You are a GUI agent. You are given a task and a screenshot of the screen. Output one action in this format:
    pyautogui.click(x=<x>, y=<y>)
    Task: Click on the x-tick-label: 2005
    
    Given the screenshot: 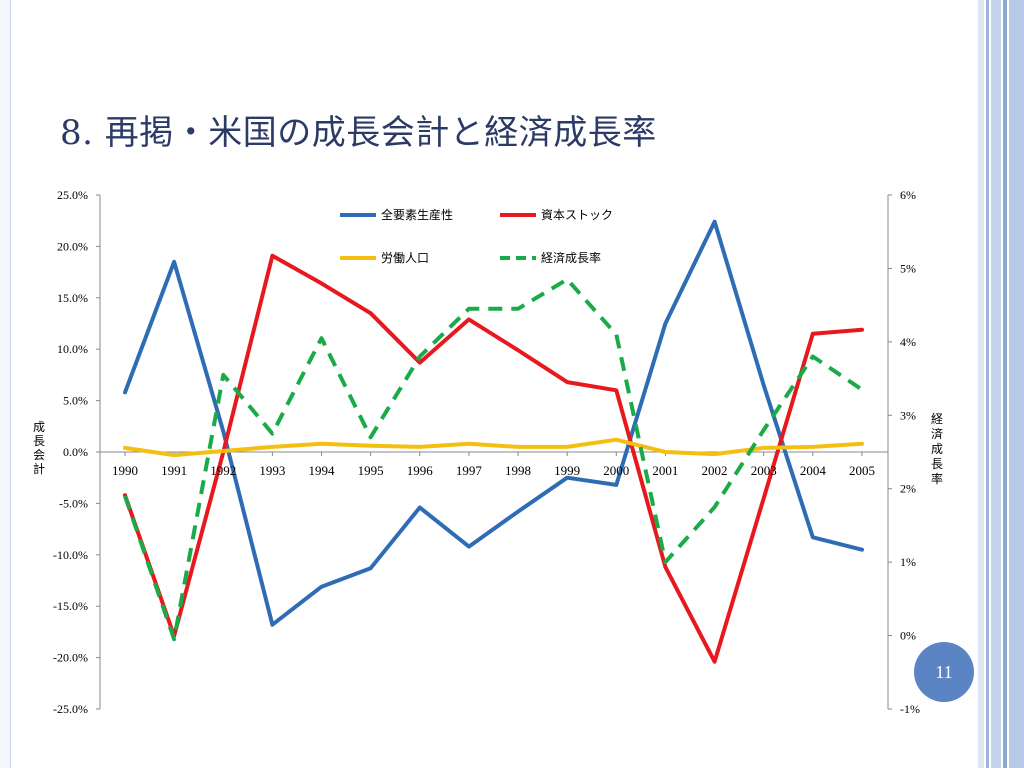 What is the action you would take?
    pyautogui.click(x=862, y=470)
    